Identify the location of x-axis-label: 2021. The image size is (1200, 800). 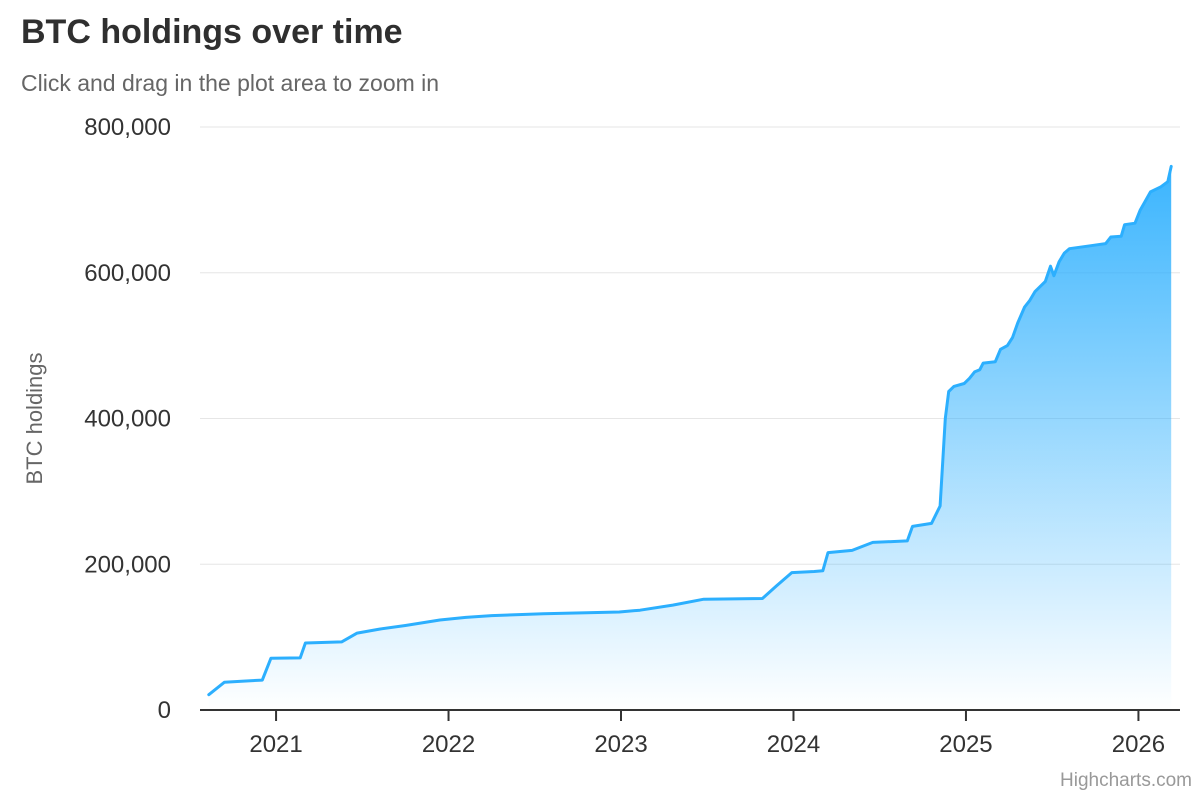
(275, 744).